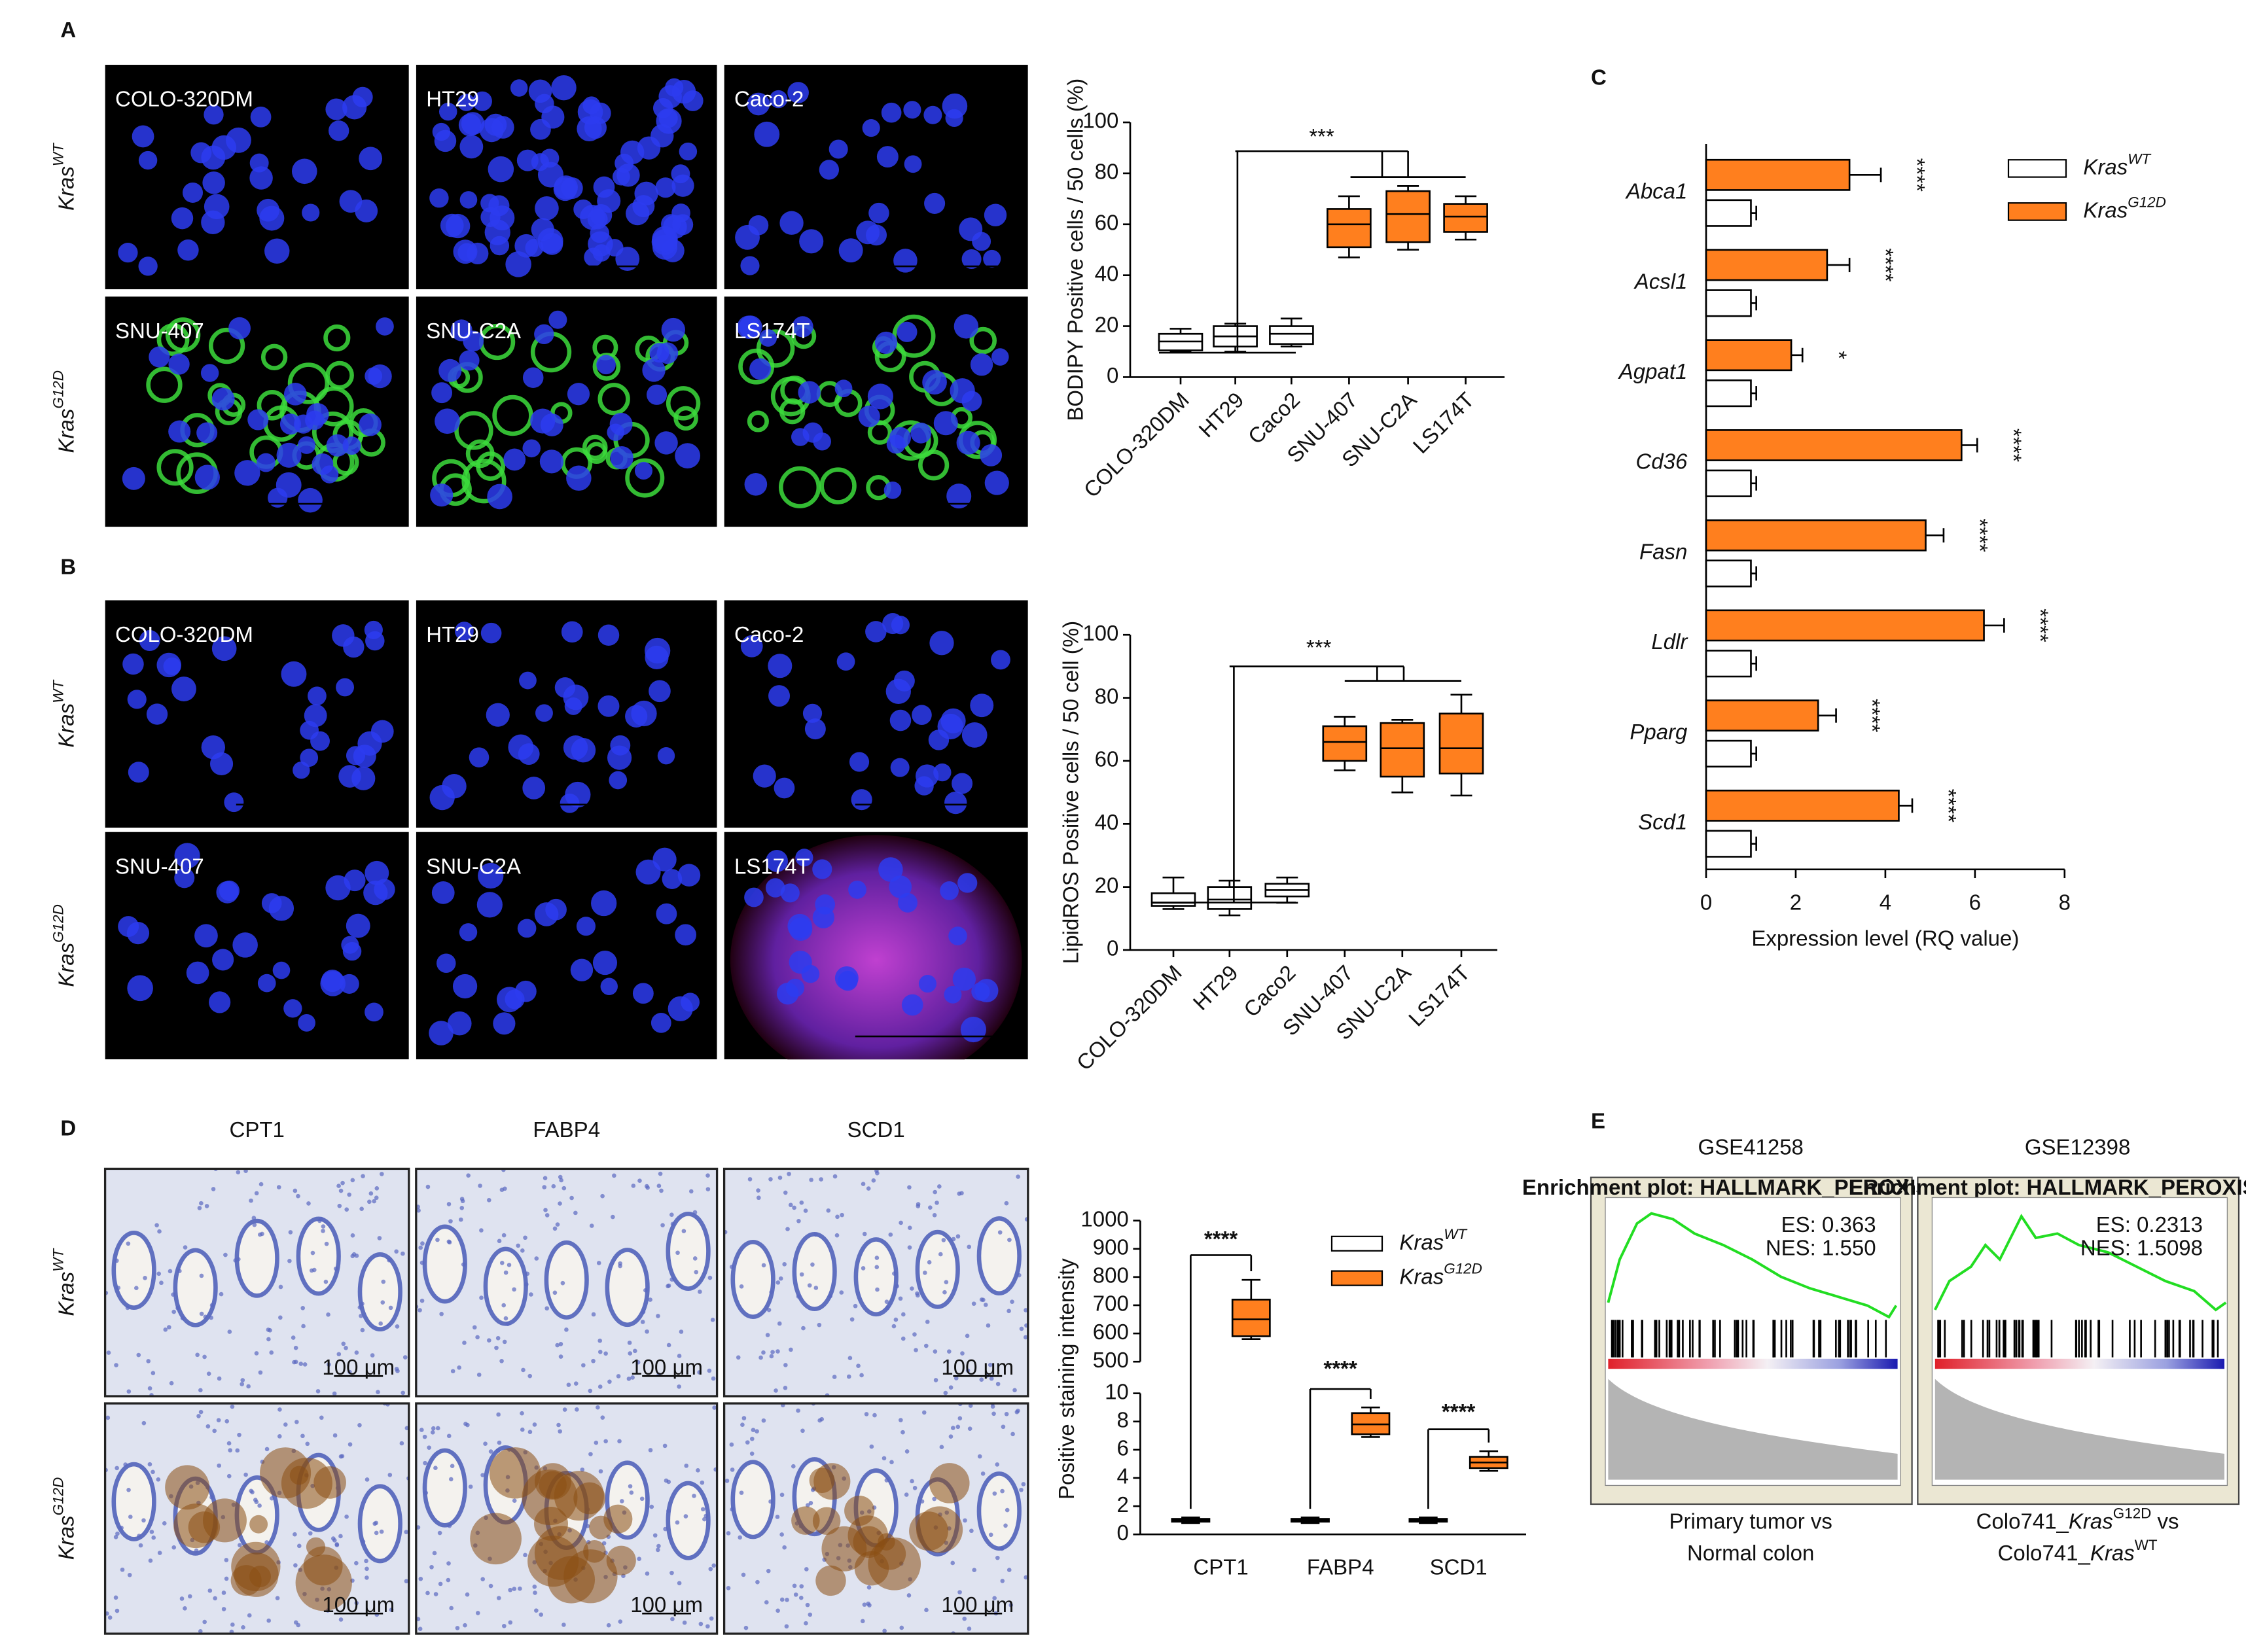  I want to click on gsea-caption: Colo741_KrasG12D vs, so click(2077, 1519).